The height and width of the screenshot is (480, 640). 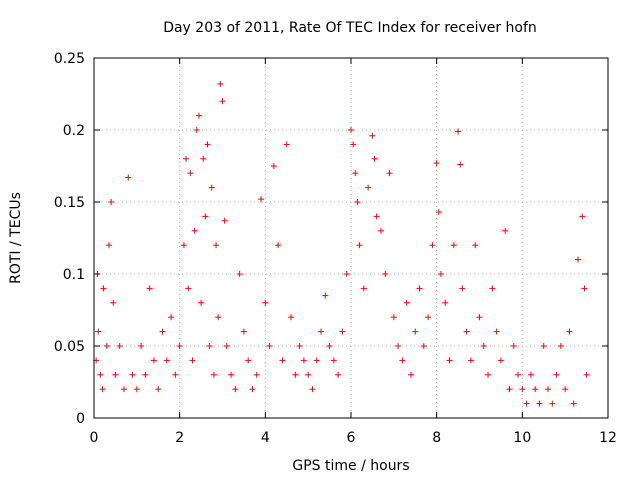 What do you see at coordinates (74, 131) in the screenshot?
I see `y-tick-label: 0.2` at bounding box center [74, 131].